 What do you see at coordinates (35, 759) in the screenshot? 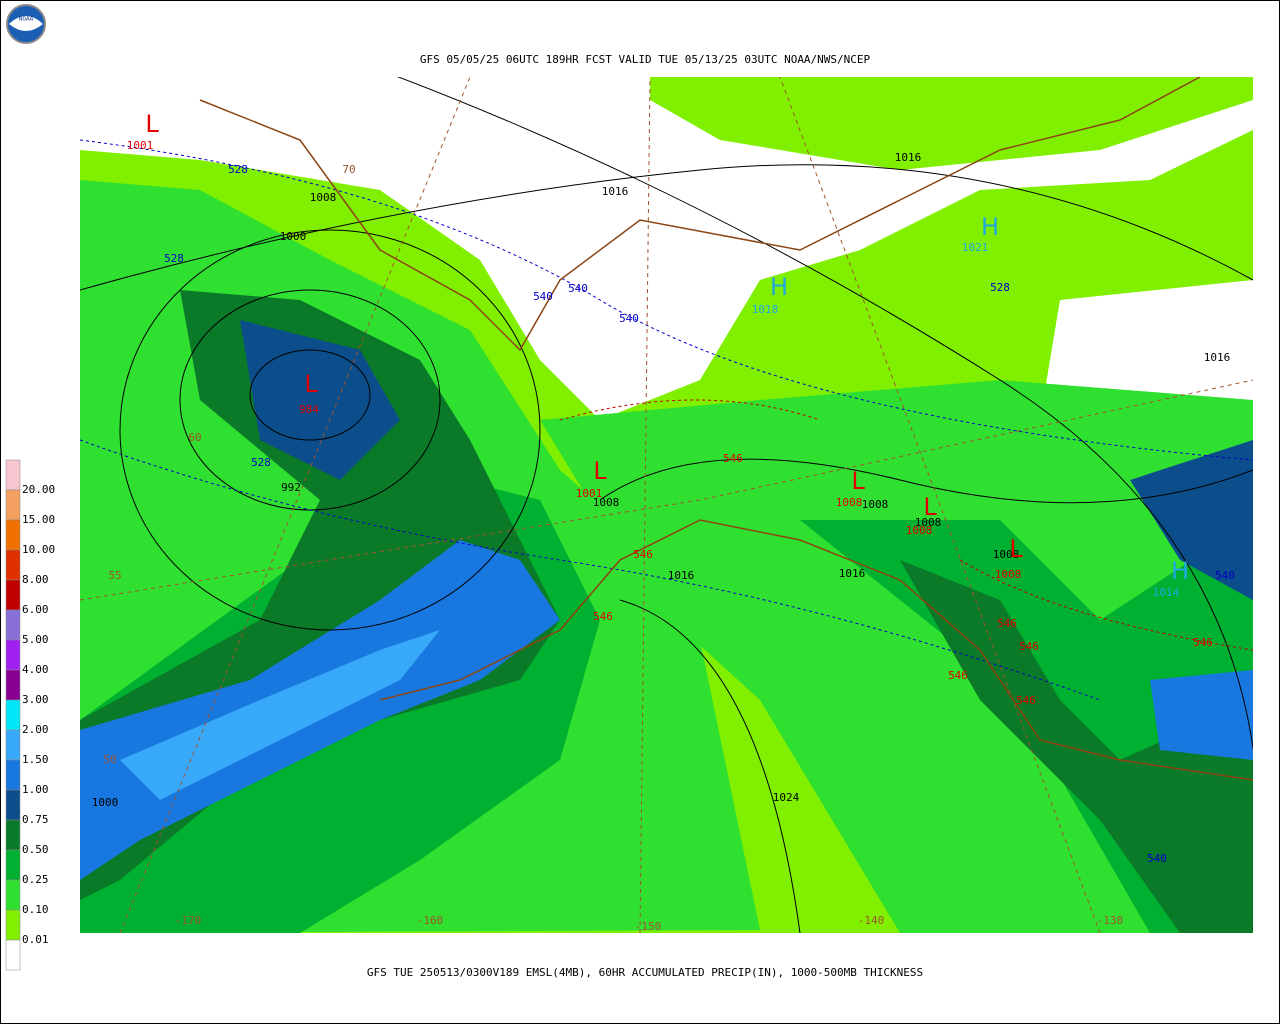
I see `legend-label: 1.50` at bounding box center [35, 759].